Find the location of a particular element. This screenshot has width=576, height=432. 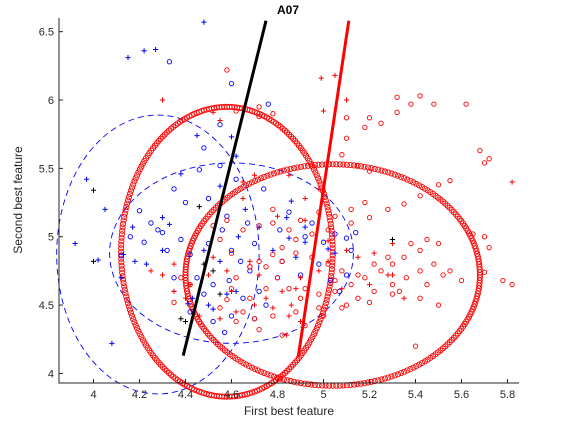

x-tick-label: 5.8 is located at coordinates (507, 395).